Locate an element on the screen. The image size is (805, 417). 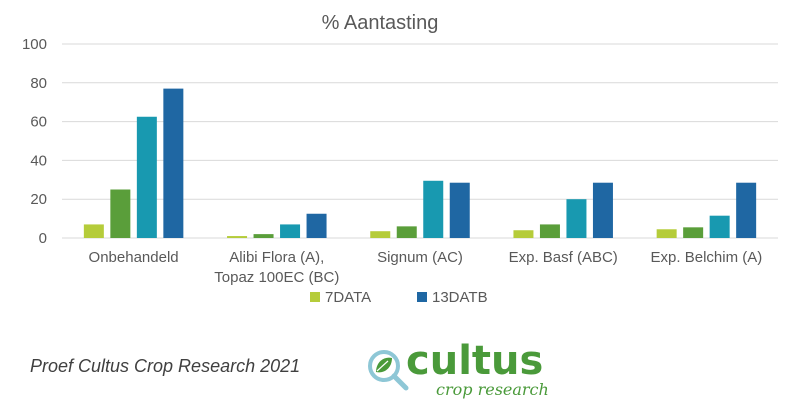
y-tick-label: 40 is located at coordinates (38, 160).